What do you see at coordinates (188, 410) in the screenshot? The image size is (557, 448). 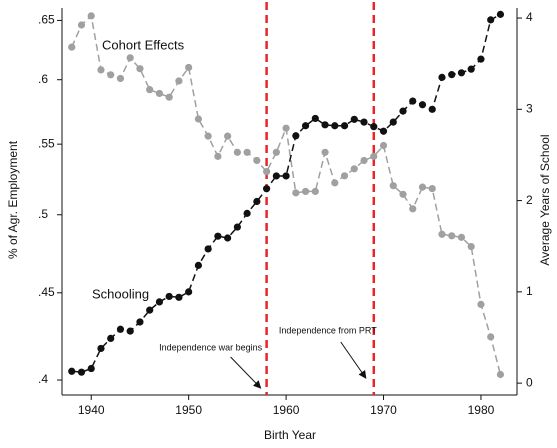 I see `x-tick-label: 1950` at bounding box center [188, 410].